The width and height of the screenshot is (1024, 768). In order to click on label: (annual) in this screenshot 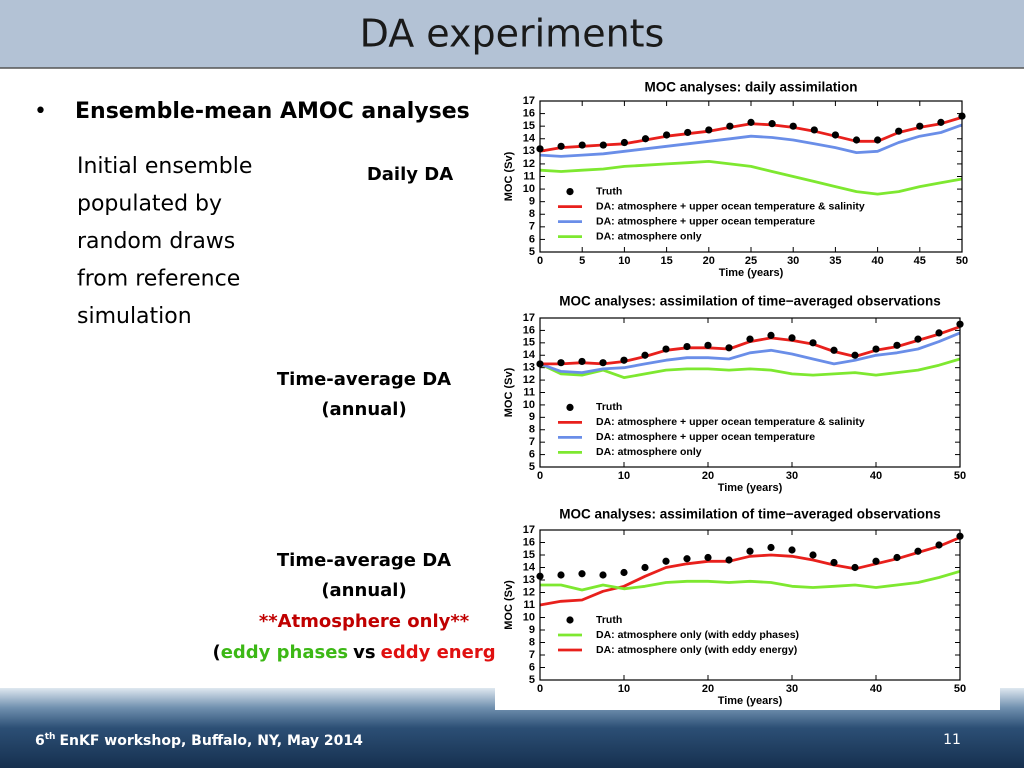, I will do `click(363, 409)`.